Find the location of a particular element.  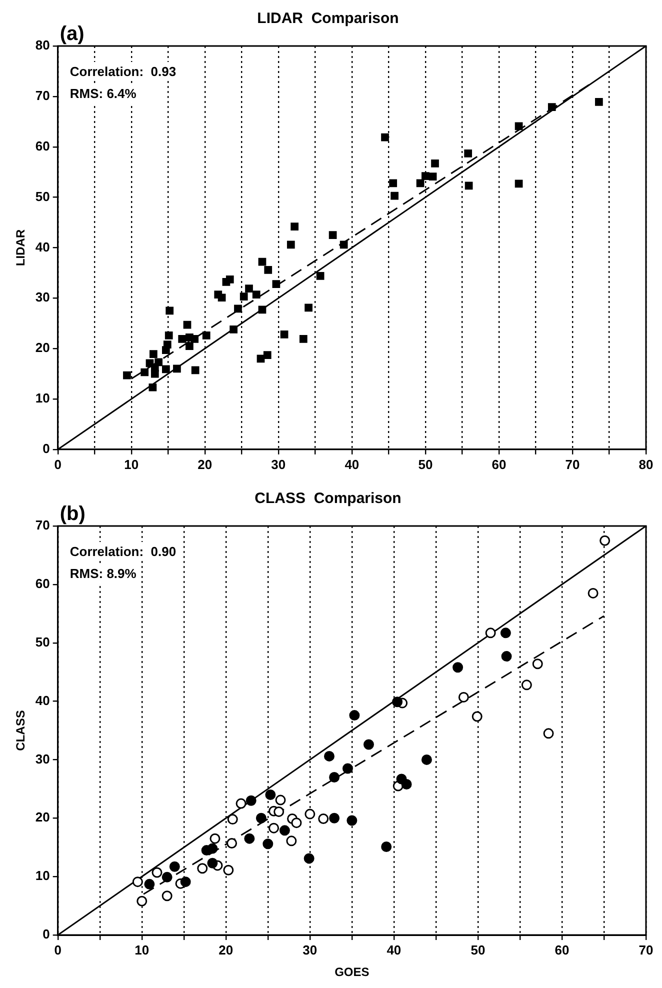

y-axis-title: LIDAR is located at coordinates (21, 247).